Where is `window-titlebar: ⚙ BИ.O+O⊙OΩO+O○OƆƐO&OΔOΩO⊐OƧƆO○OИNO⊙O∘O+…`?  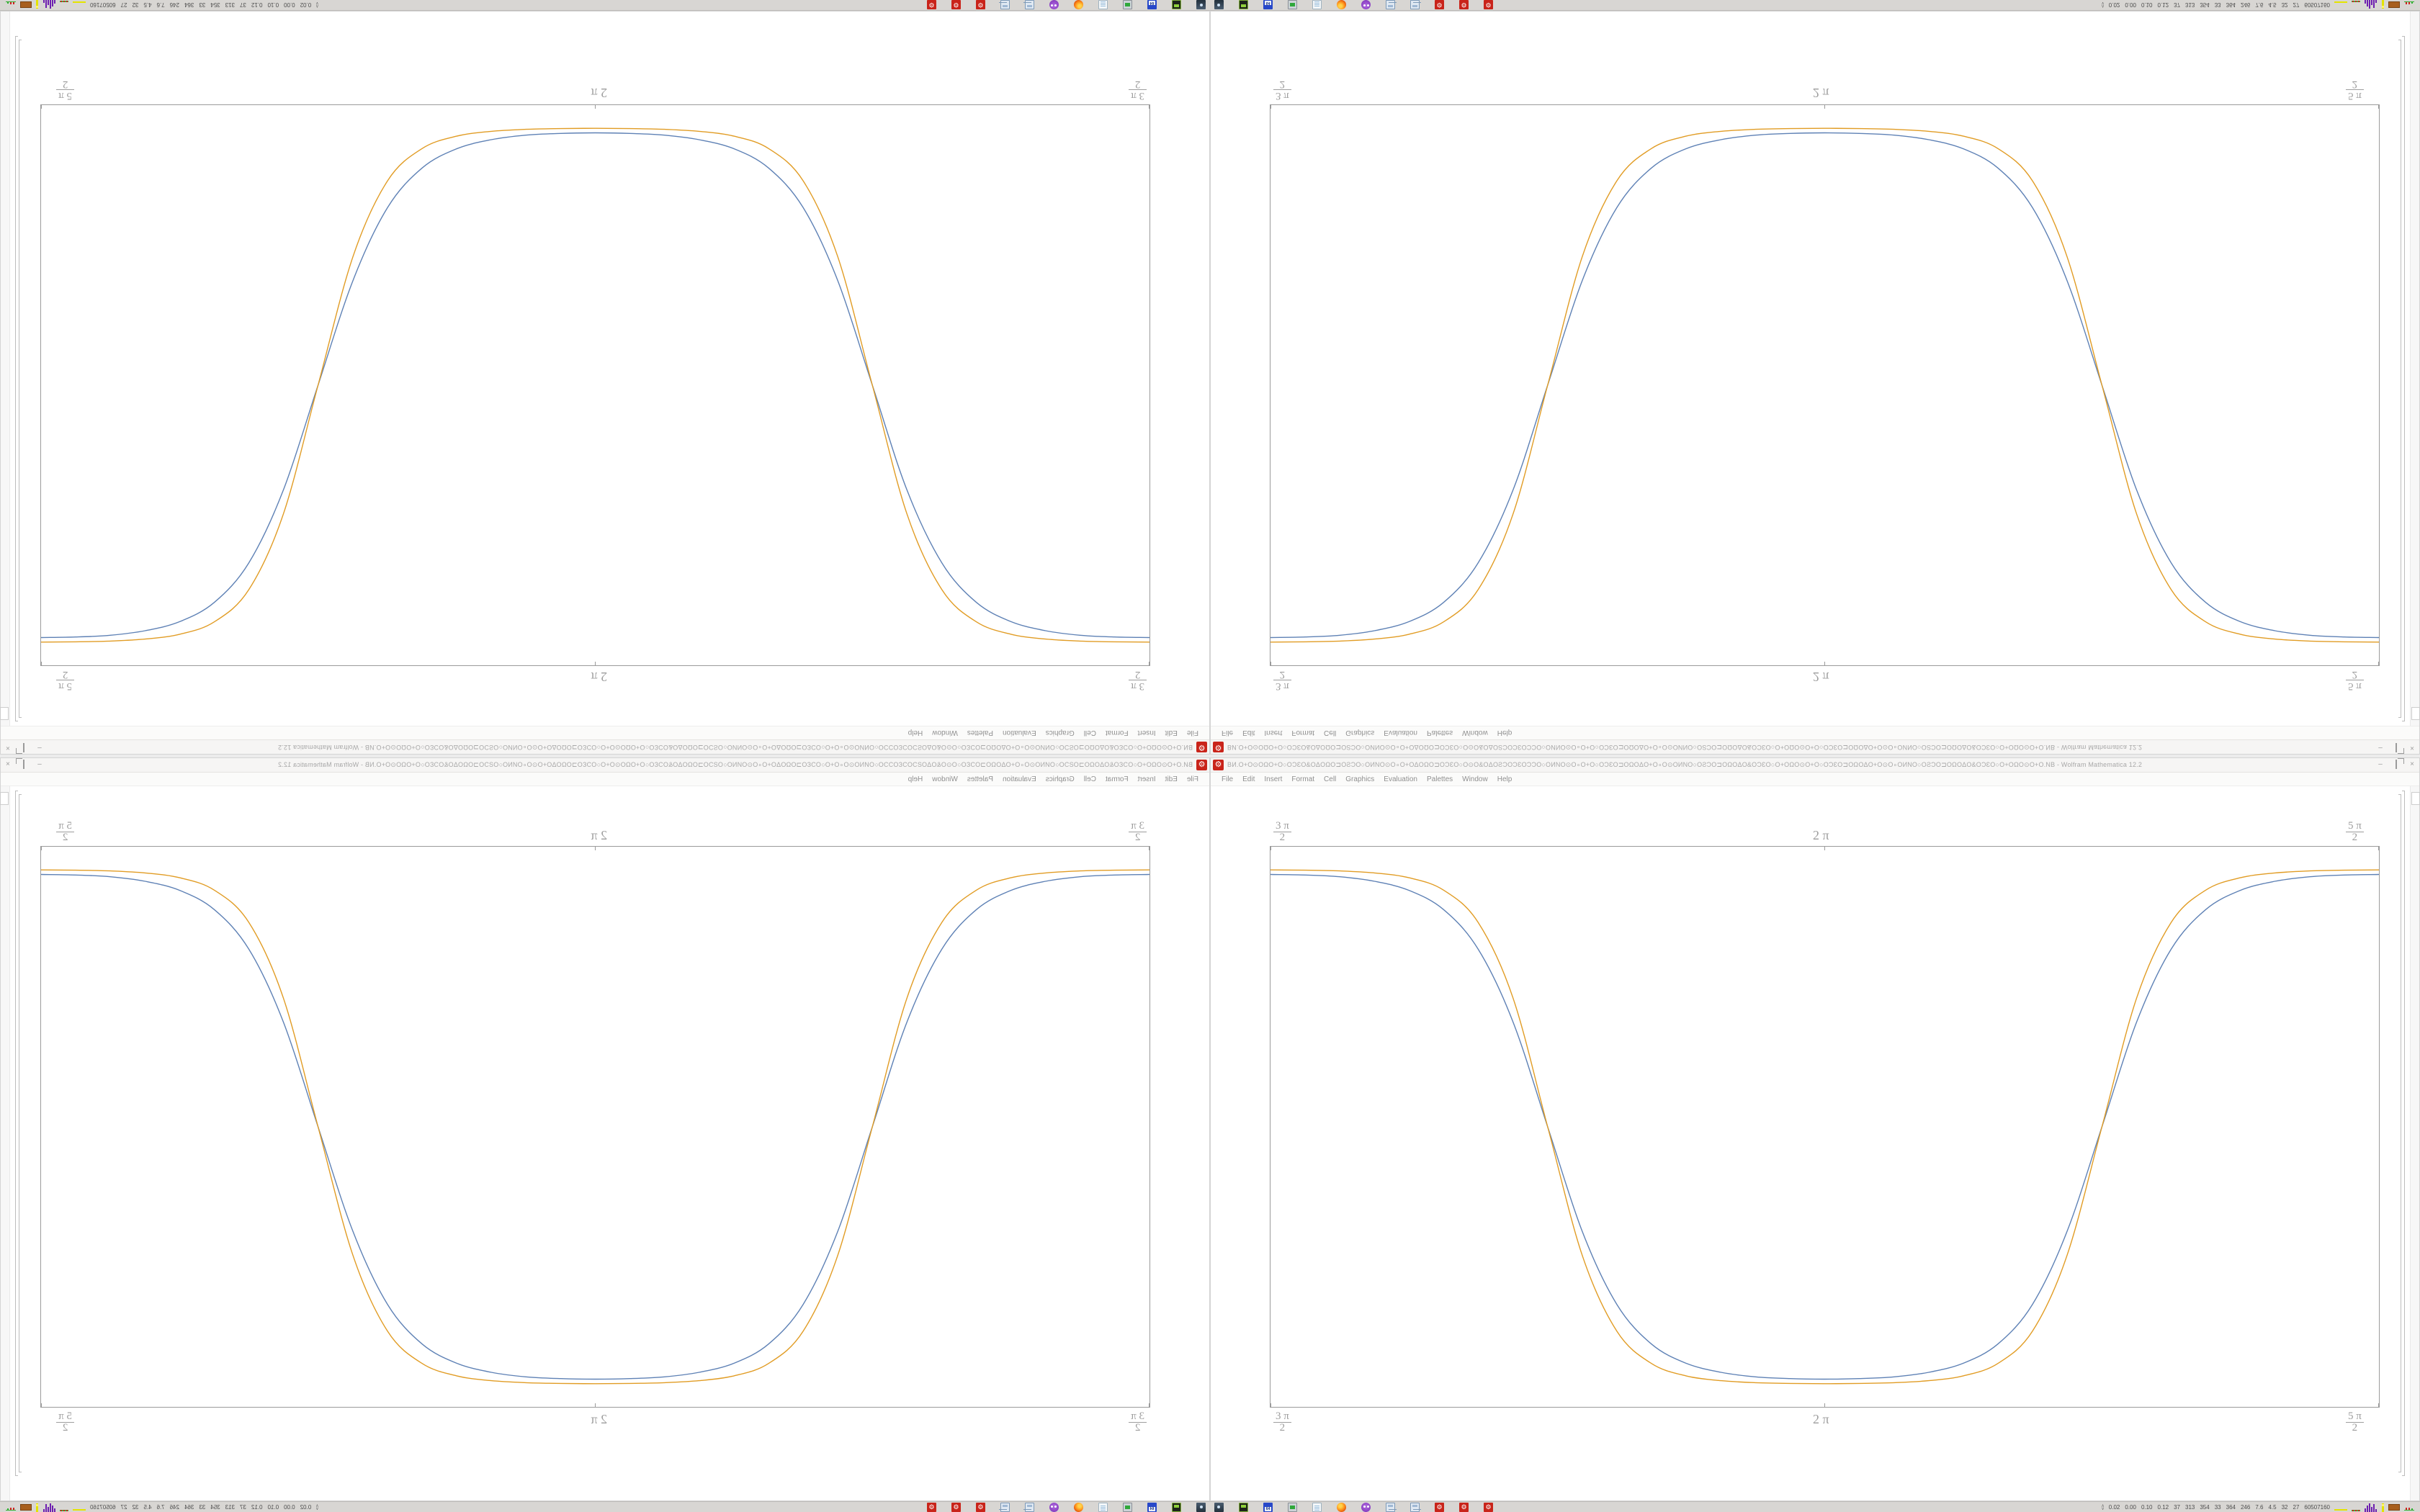 window-titlebar: ⚙ BИ.O+O⊙OΩO+O○OƆƐO&OΔOΩO⊐OƧƆO○OИNO⊙O∘O+… is located at coordinates (1815, 765).